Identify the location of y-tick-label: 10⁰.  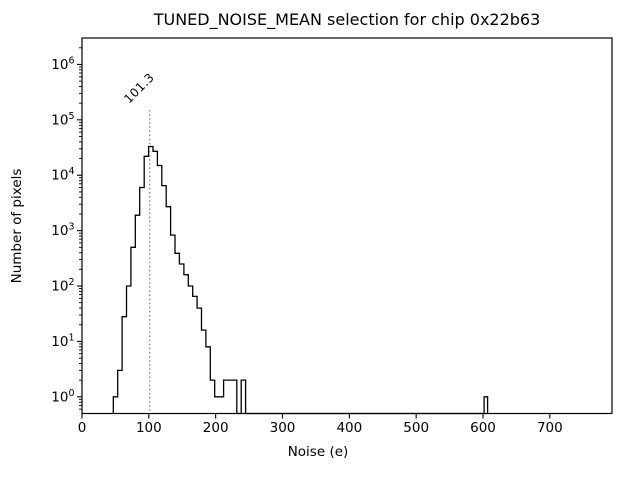
(62, 397).